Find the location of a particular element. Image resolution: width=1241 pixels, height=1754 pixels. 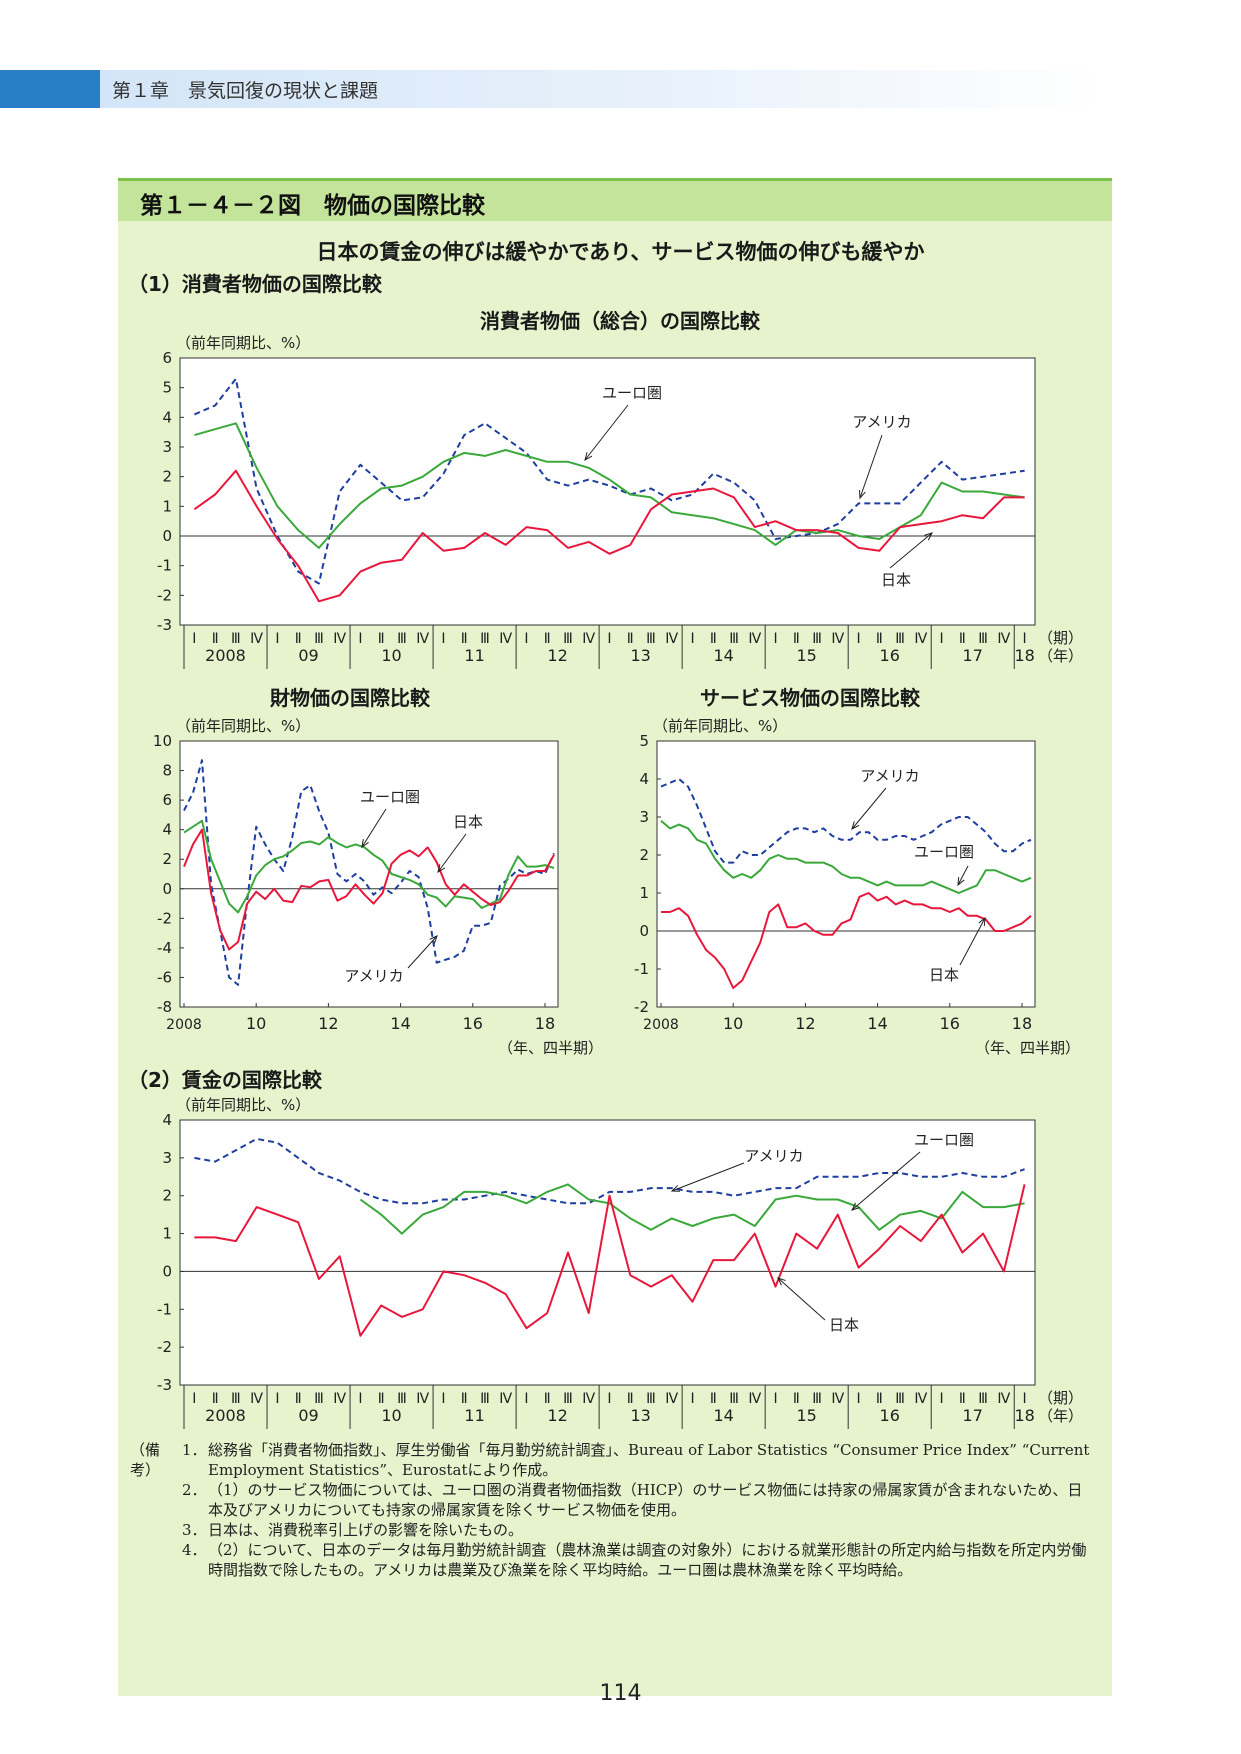

cpi_total-year-label: 12 is located at coordinates (557, 655).